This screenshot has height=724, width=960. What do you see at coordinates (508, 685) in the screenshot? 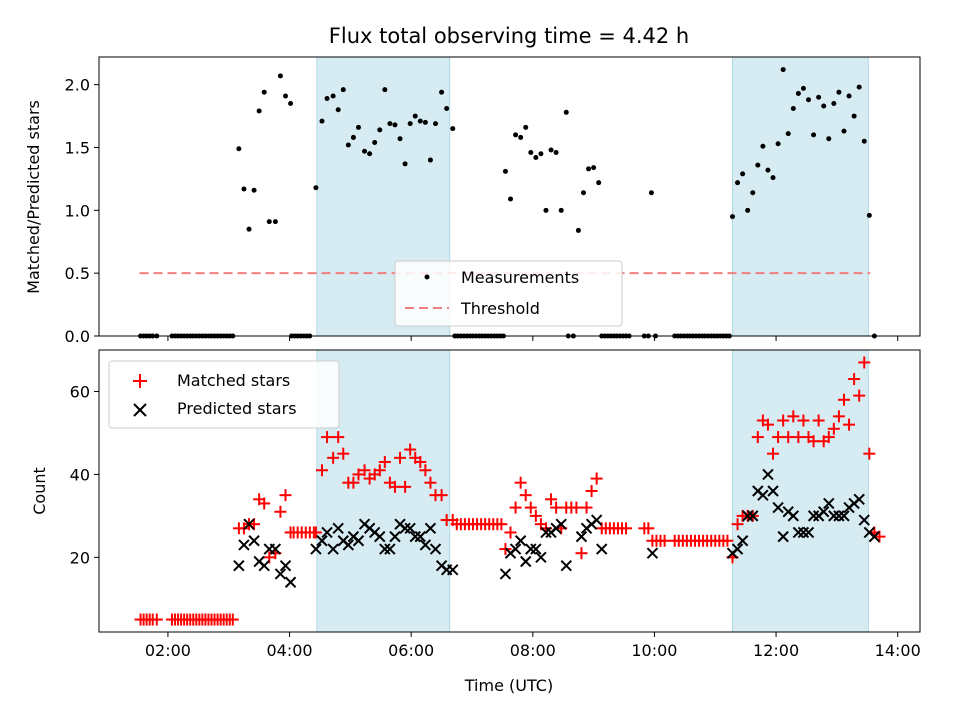
I see `bottom-x-axis-label: Time (UTC)` at bounding box center [508, 685].